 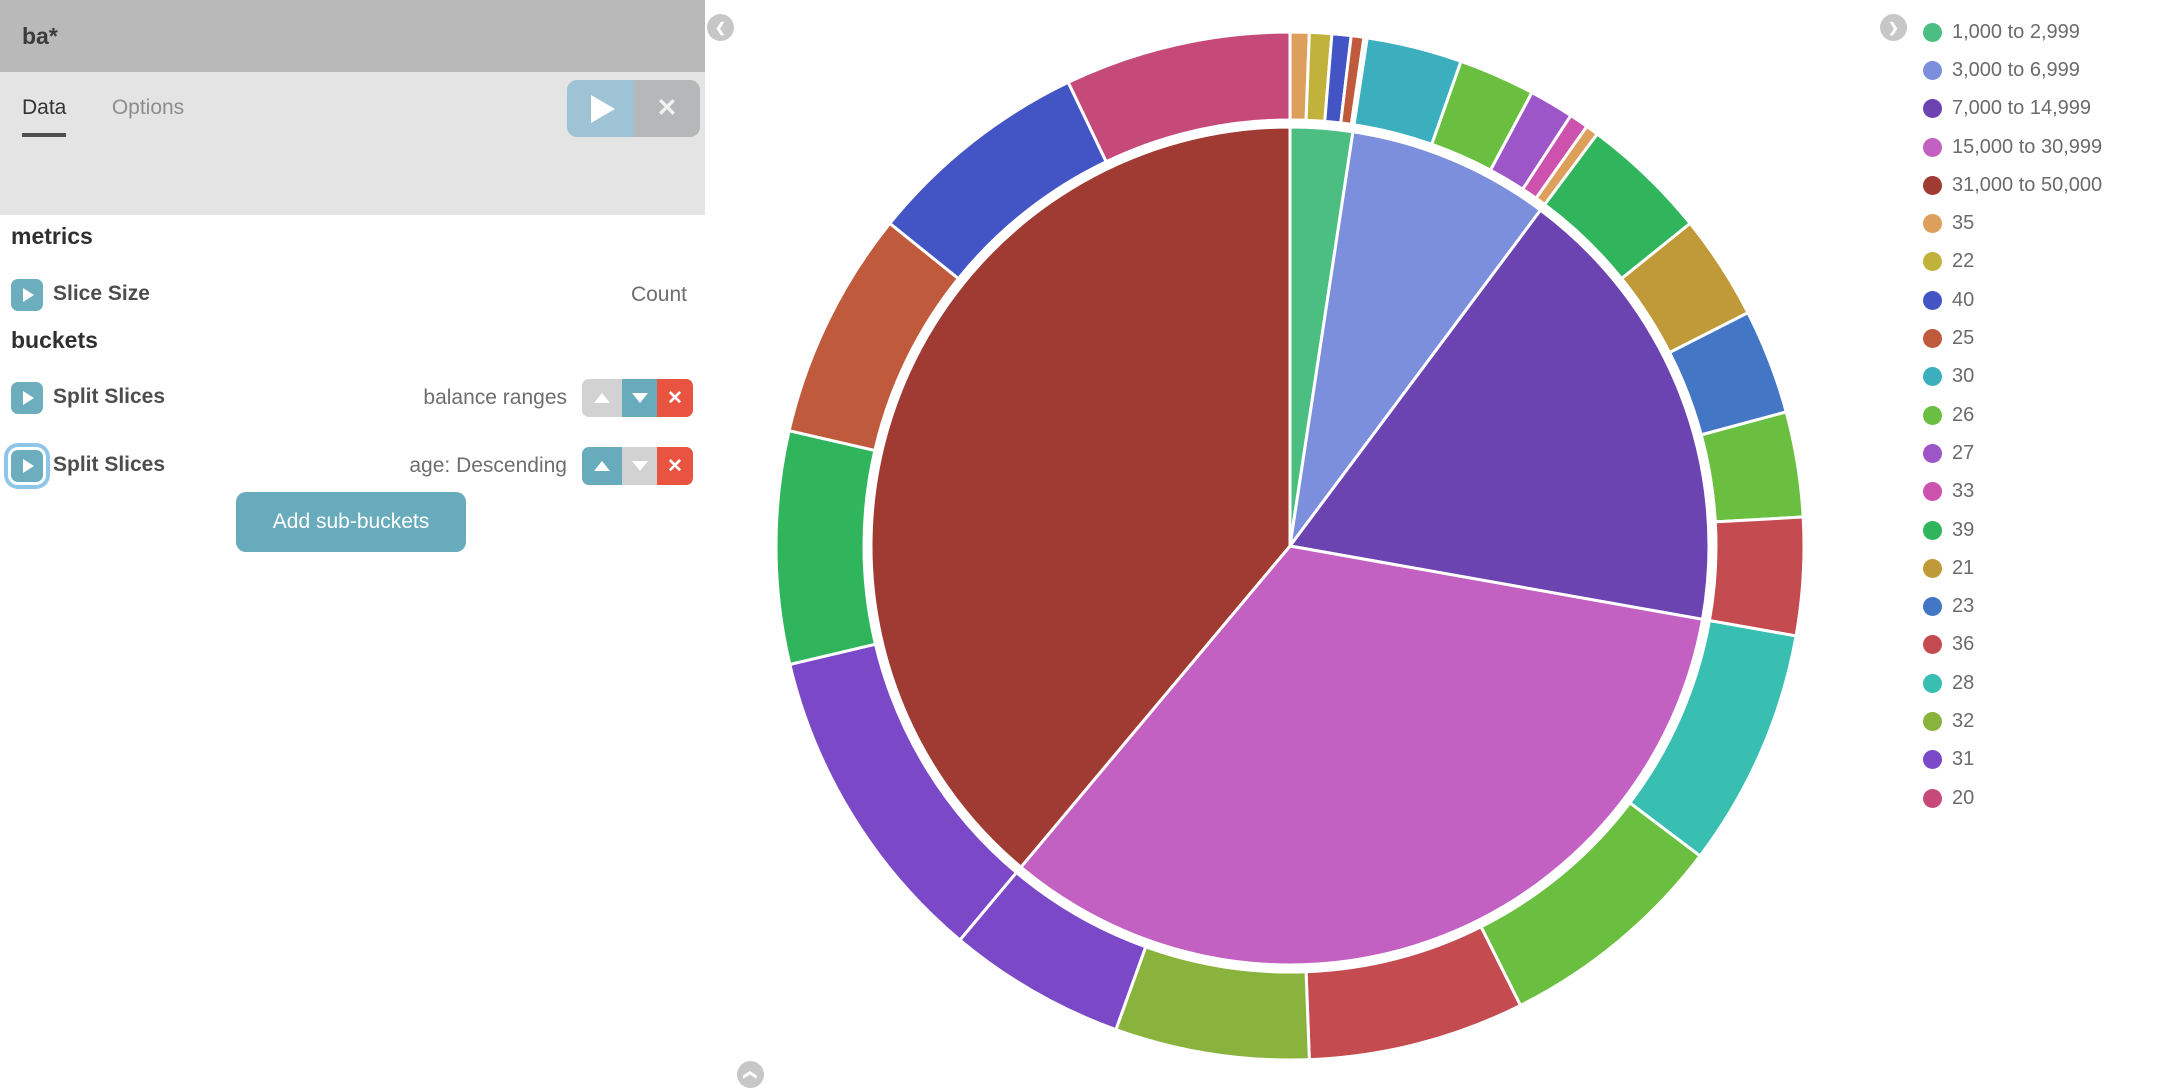 What do you see at coordinates (2012, 453) in the screenshot?
I see `legend-item: 27` at bounding box center [2012, 453].